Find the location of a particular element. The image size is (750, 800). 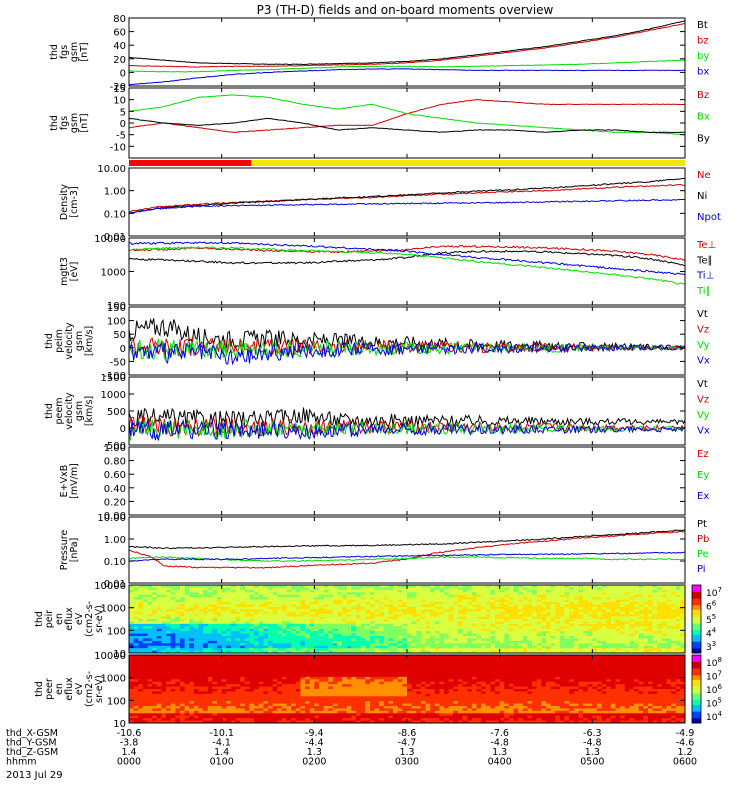

colorbar-tick-exponent: 4 is located at coordinates (714, 631).